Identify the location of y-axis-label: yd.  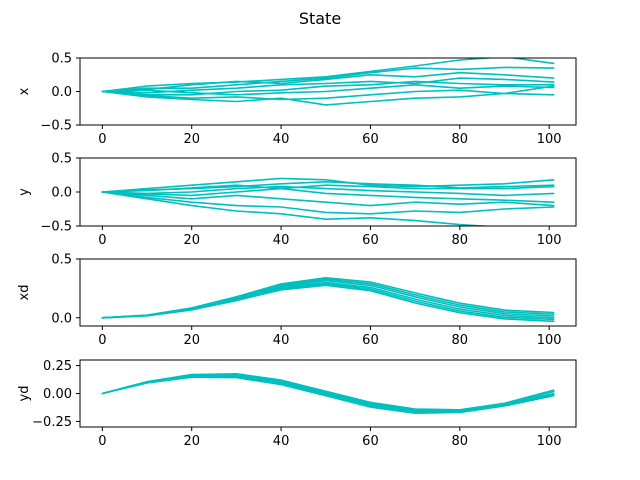
(24, 394).